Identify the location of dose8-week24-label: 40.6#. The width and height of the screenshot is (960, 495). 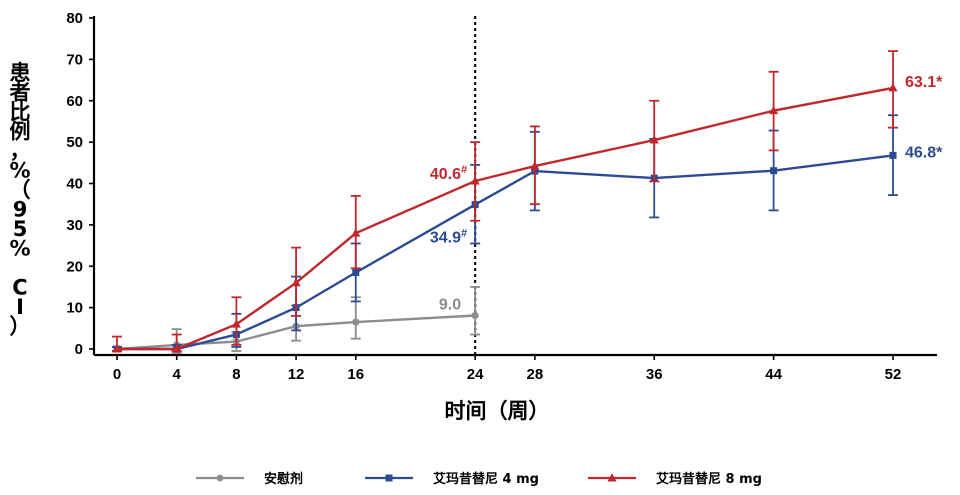
(448, 173).